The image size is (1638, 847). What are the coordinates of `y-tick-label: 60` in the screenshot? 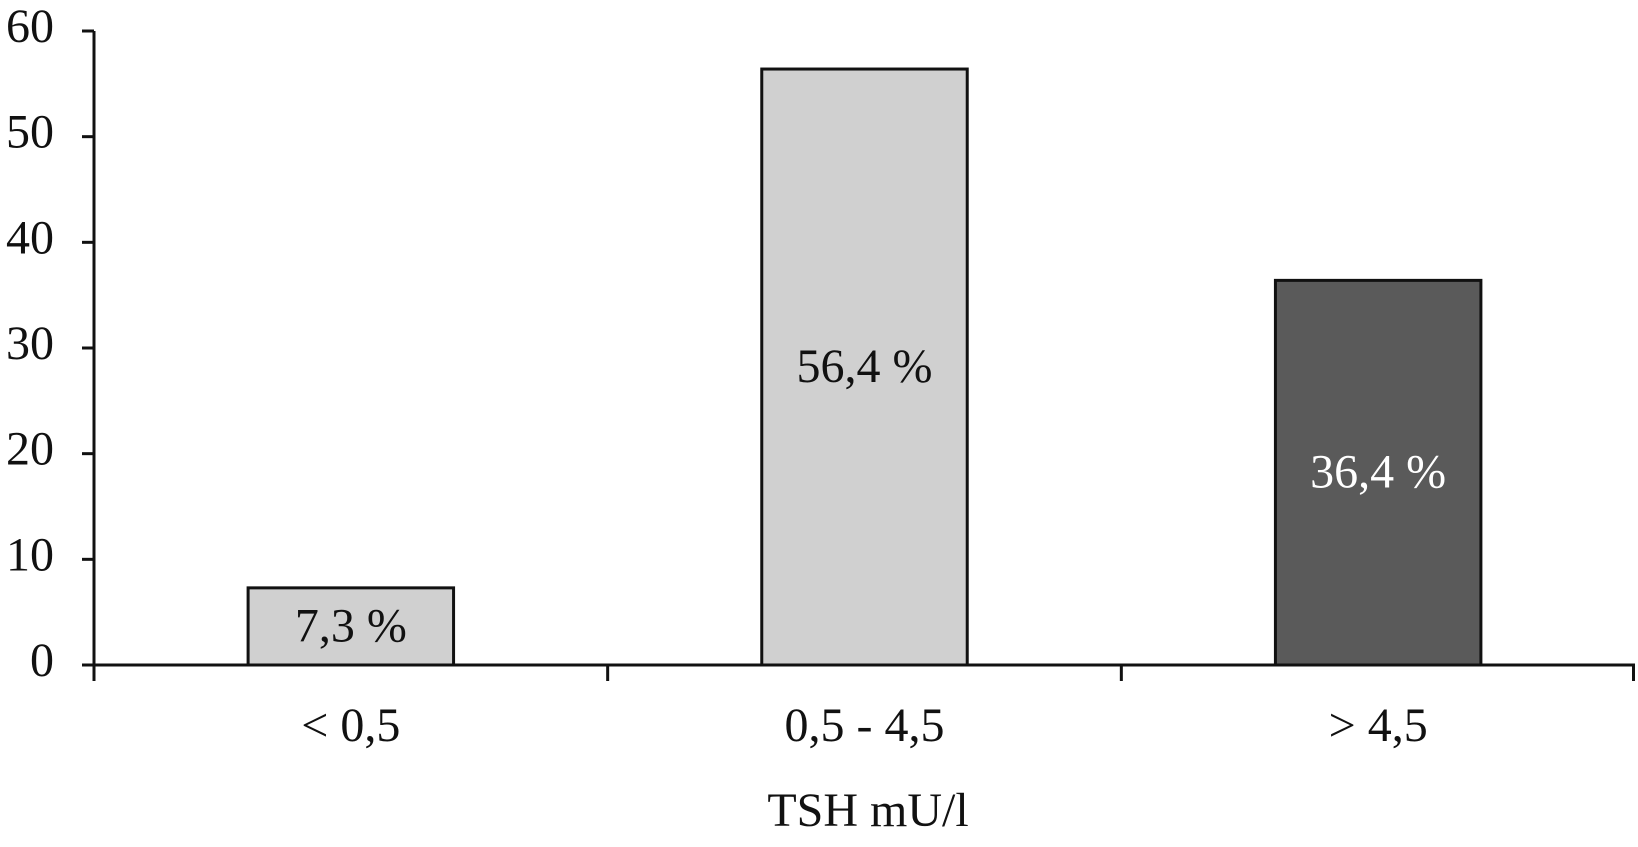 It's located at (30, 26).